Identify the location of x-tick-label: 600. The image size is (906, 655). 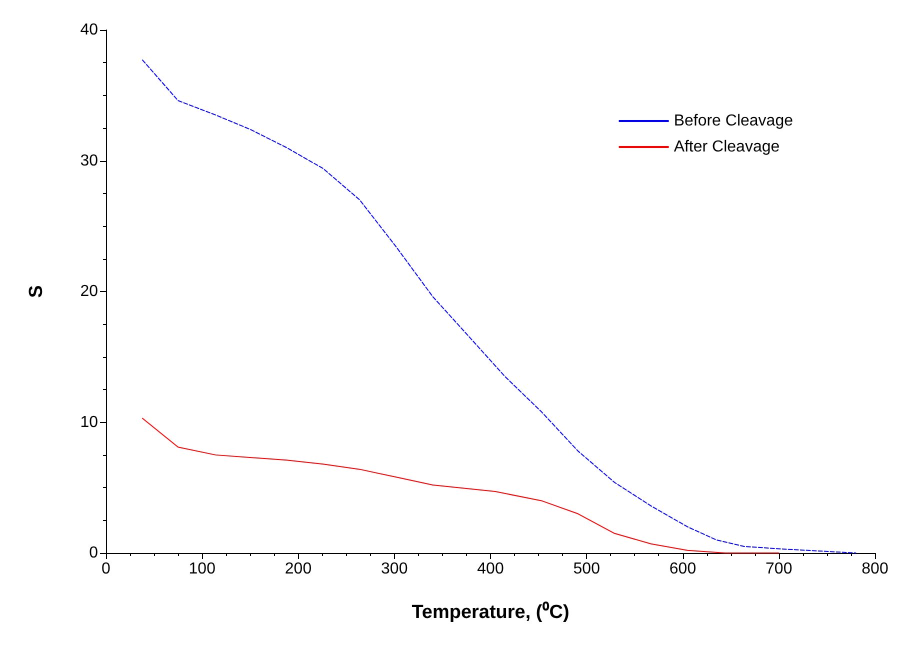
(682, 569).